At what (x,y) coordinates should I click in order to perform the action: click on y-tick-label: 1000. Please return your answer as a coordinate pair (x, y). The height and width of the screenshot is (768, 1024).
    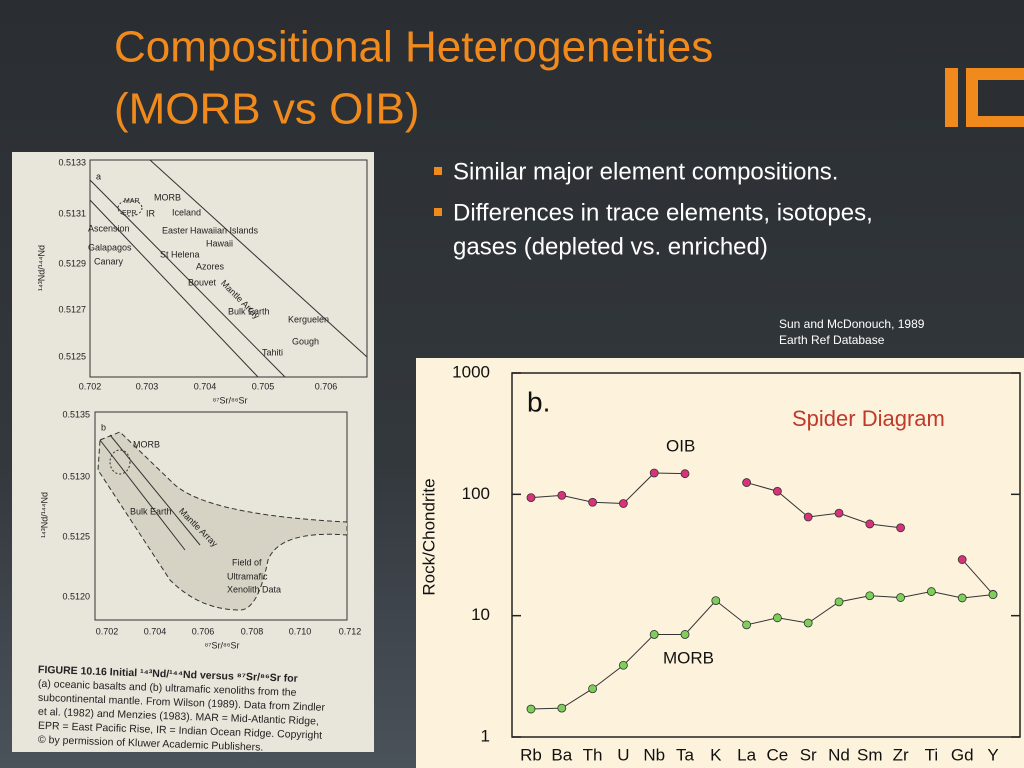
    Looking at the image, I should click on (471, 371).